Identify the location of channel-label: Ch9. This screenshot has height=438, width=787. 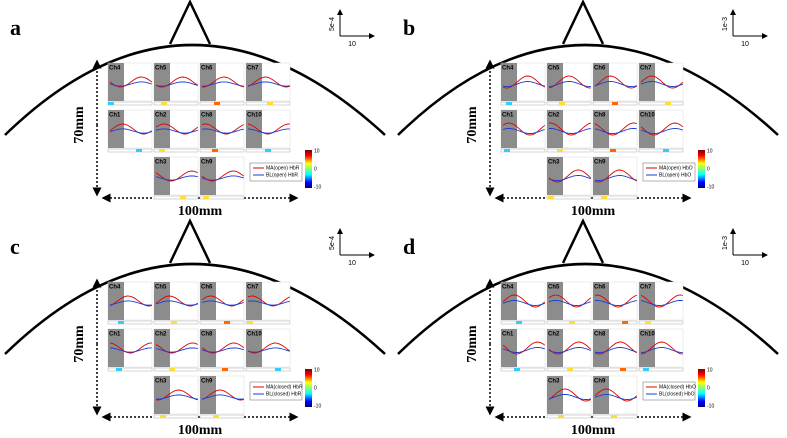
(207, 382).